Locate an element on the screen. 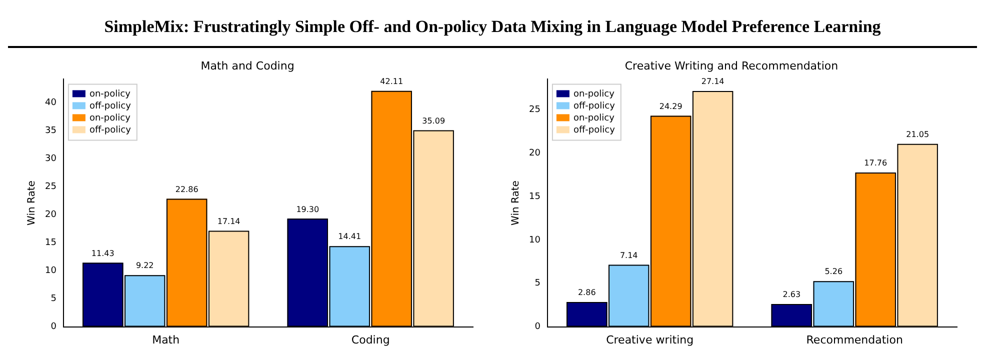 The image size is (985, 353). data-label: 2.63 is located at coordinates (791, 295).